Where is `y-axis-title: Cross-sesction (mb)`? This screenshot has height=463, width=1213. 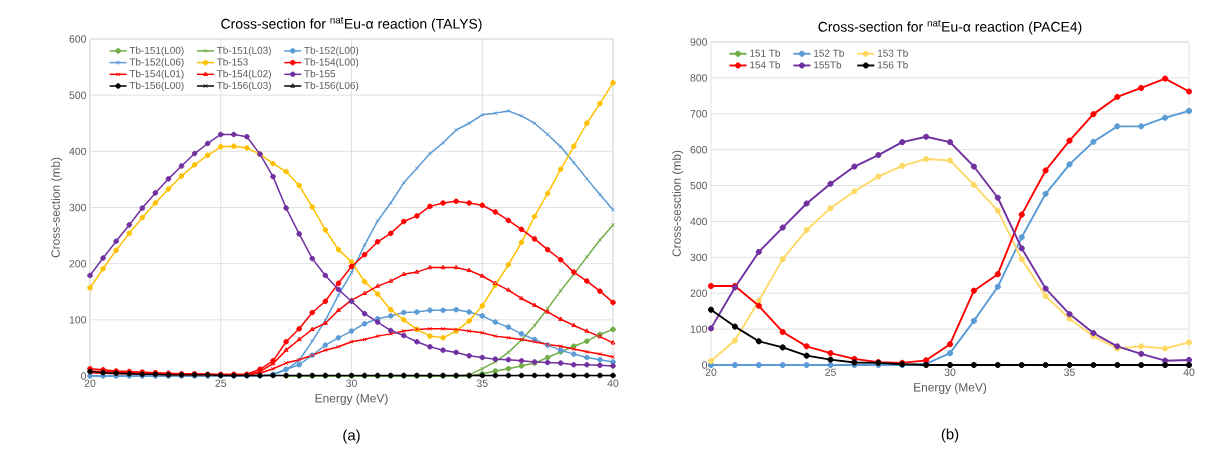 y-axis-title: Cross-sesction (mb) is located at coordinates (678, 203).